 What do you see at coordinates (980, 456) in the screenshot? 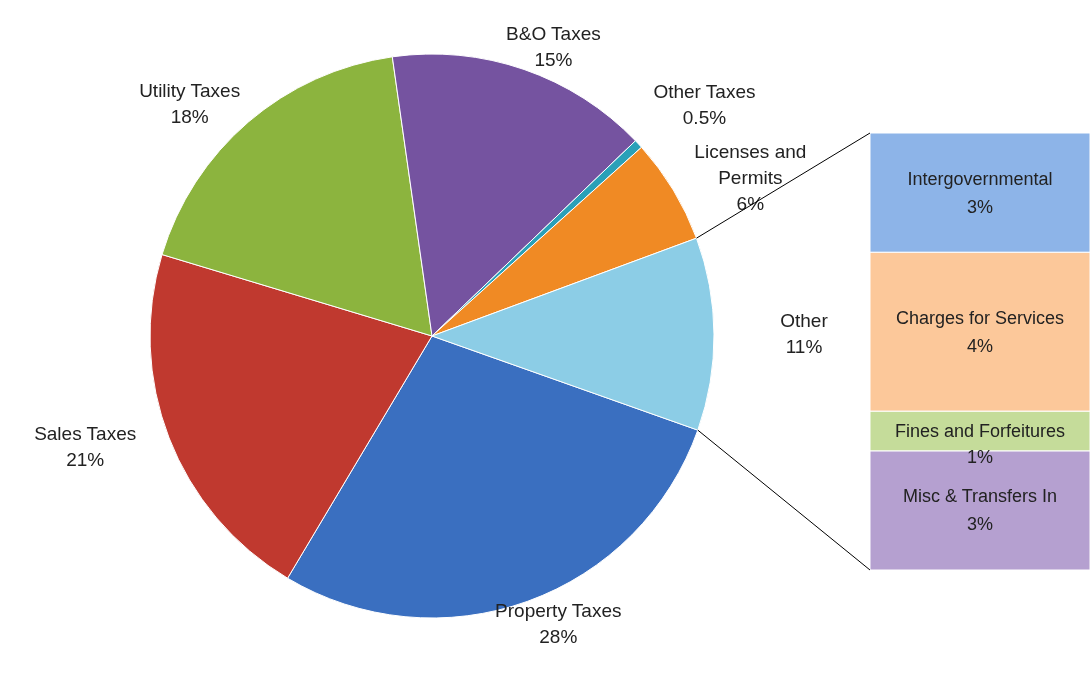
I see `data-label: 1%` at bounding box center [980, 456].